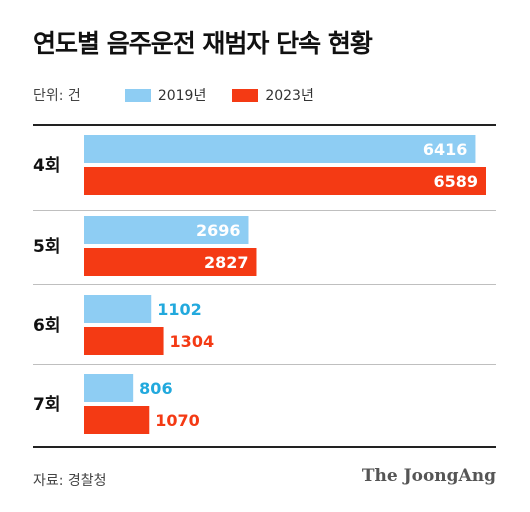 The height and width of the screenshot is (512, 530). I want to click on legend-item-2019: 2019년, so click(165, 95).